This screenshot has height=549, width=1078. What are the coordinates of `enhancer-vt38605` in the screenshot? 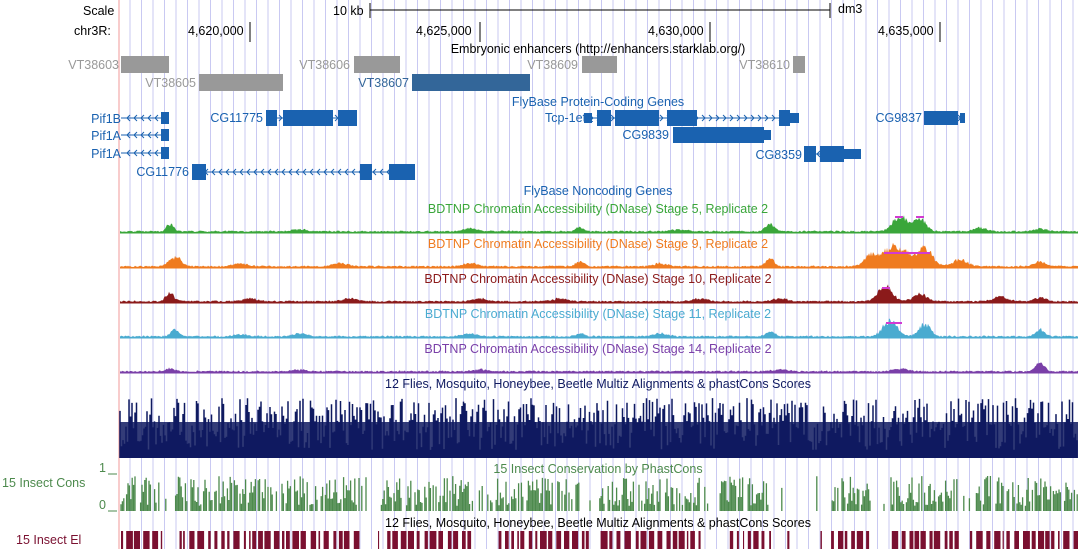 It's located at (241, 82).